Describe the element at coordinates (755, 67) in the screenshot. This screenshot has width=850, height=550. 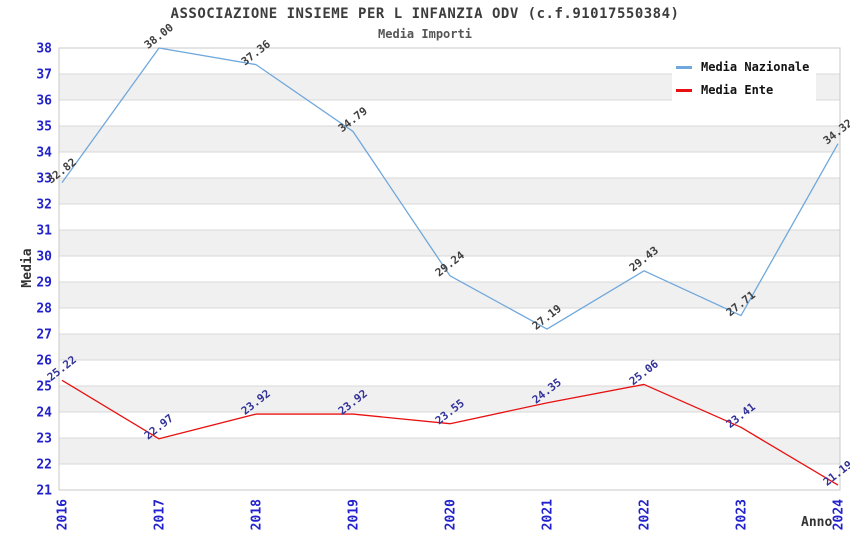
I see `legend-label-nazionale: Media Nazionale` at that location.